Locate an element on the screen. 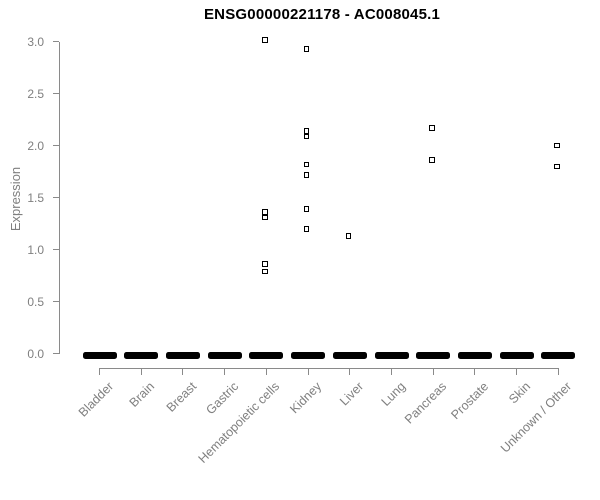  y-tick-label: 3.0 is located at coordinates (35, 41).